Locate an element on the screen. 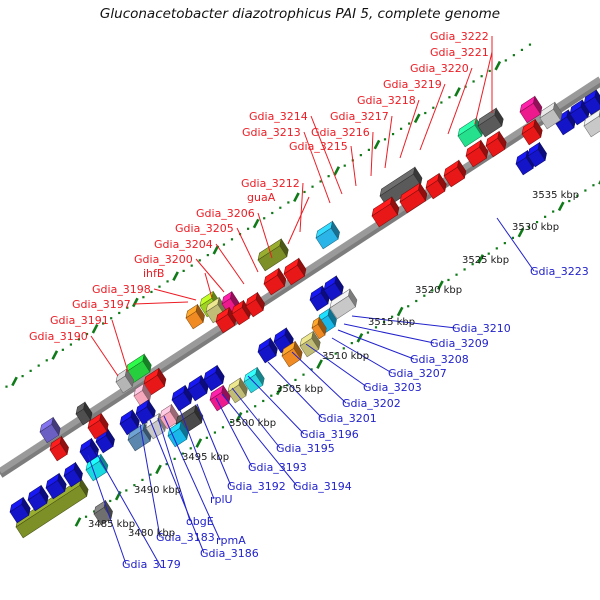  gene-label-reverse-gdia-3193: Gdia_3193 is located at coordinates (277, 467).